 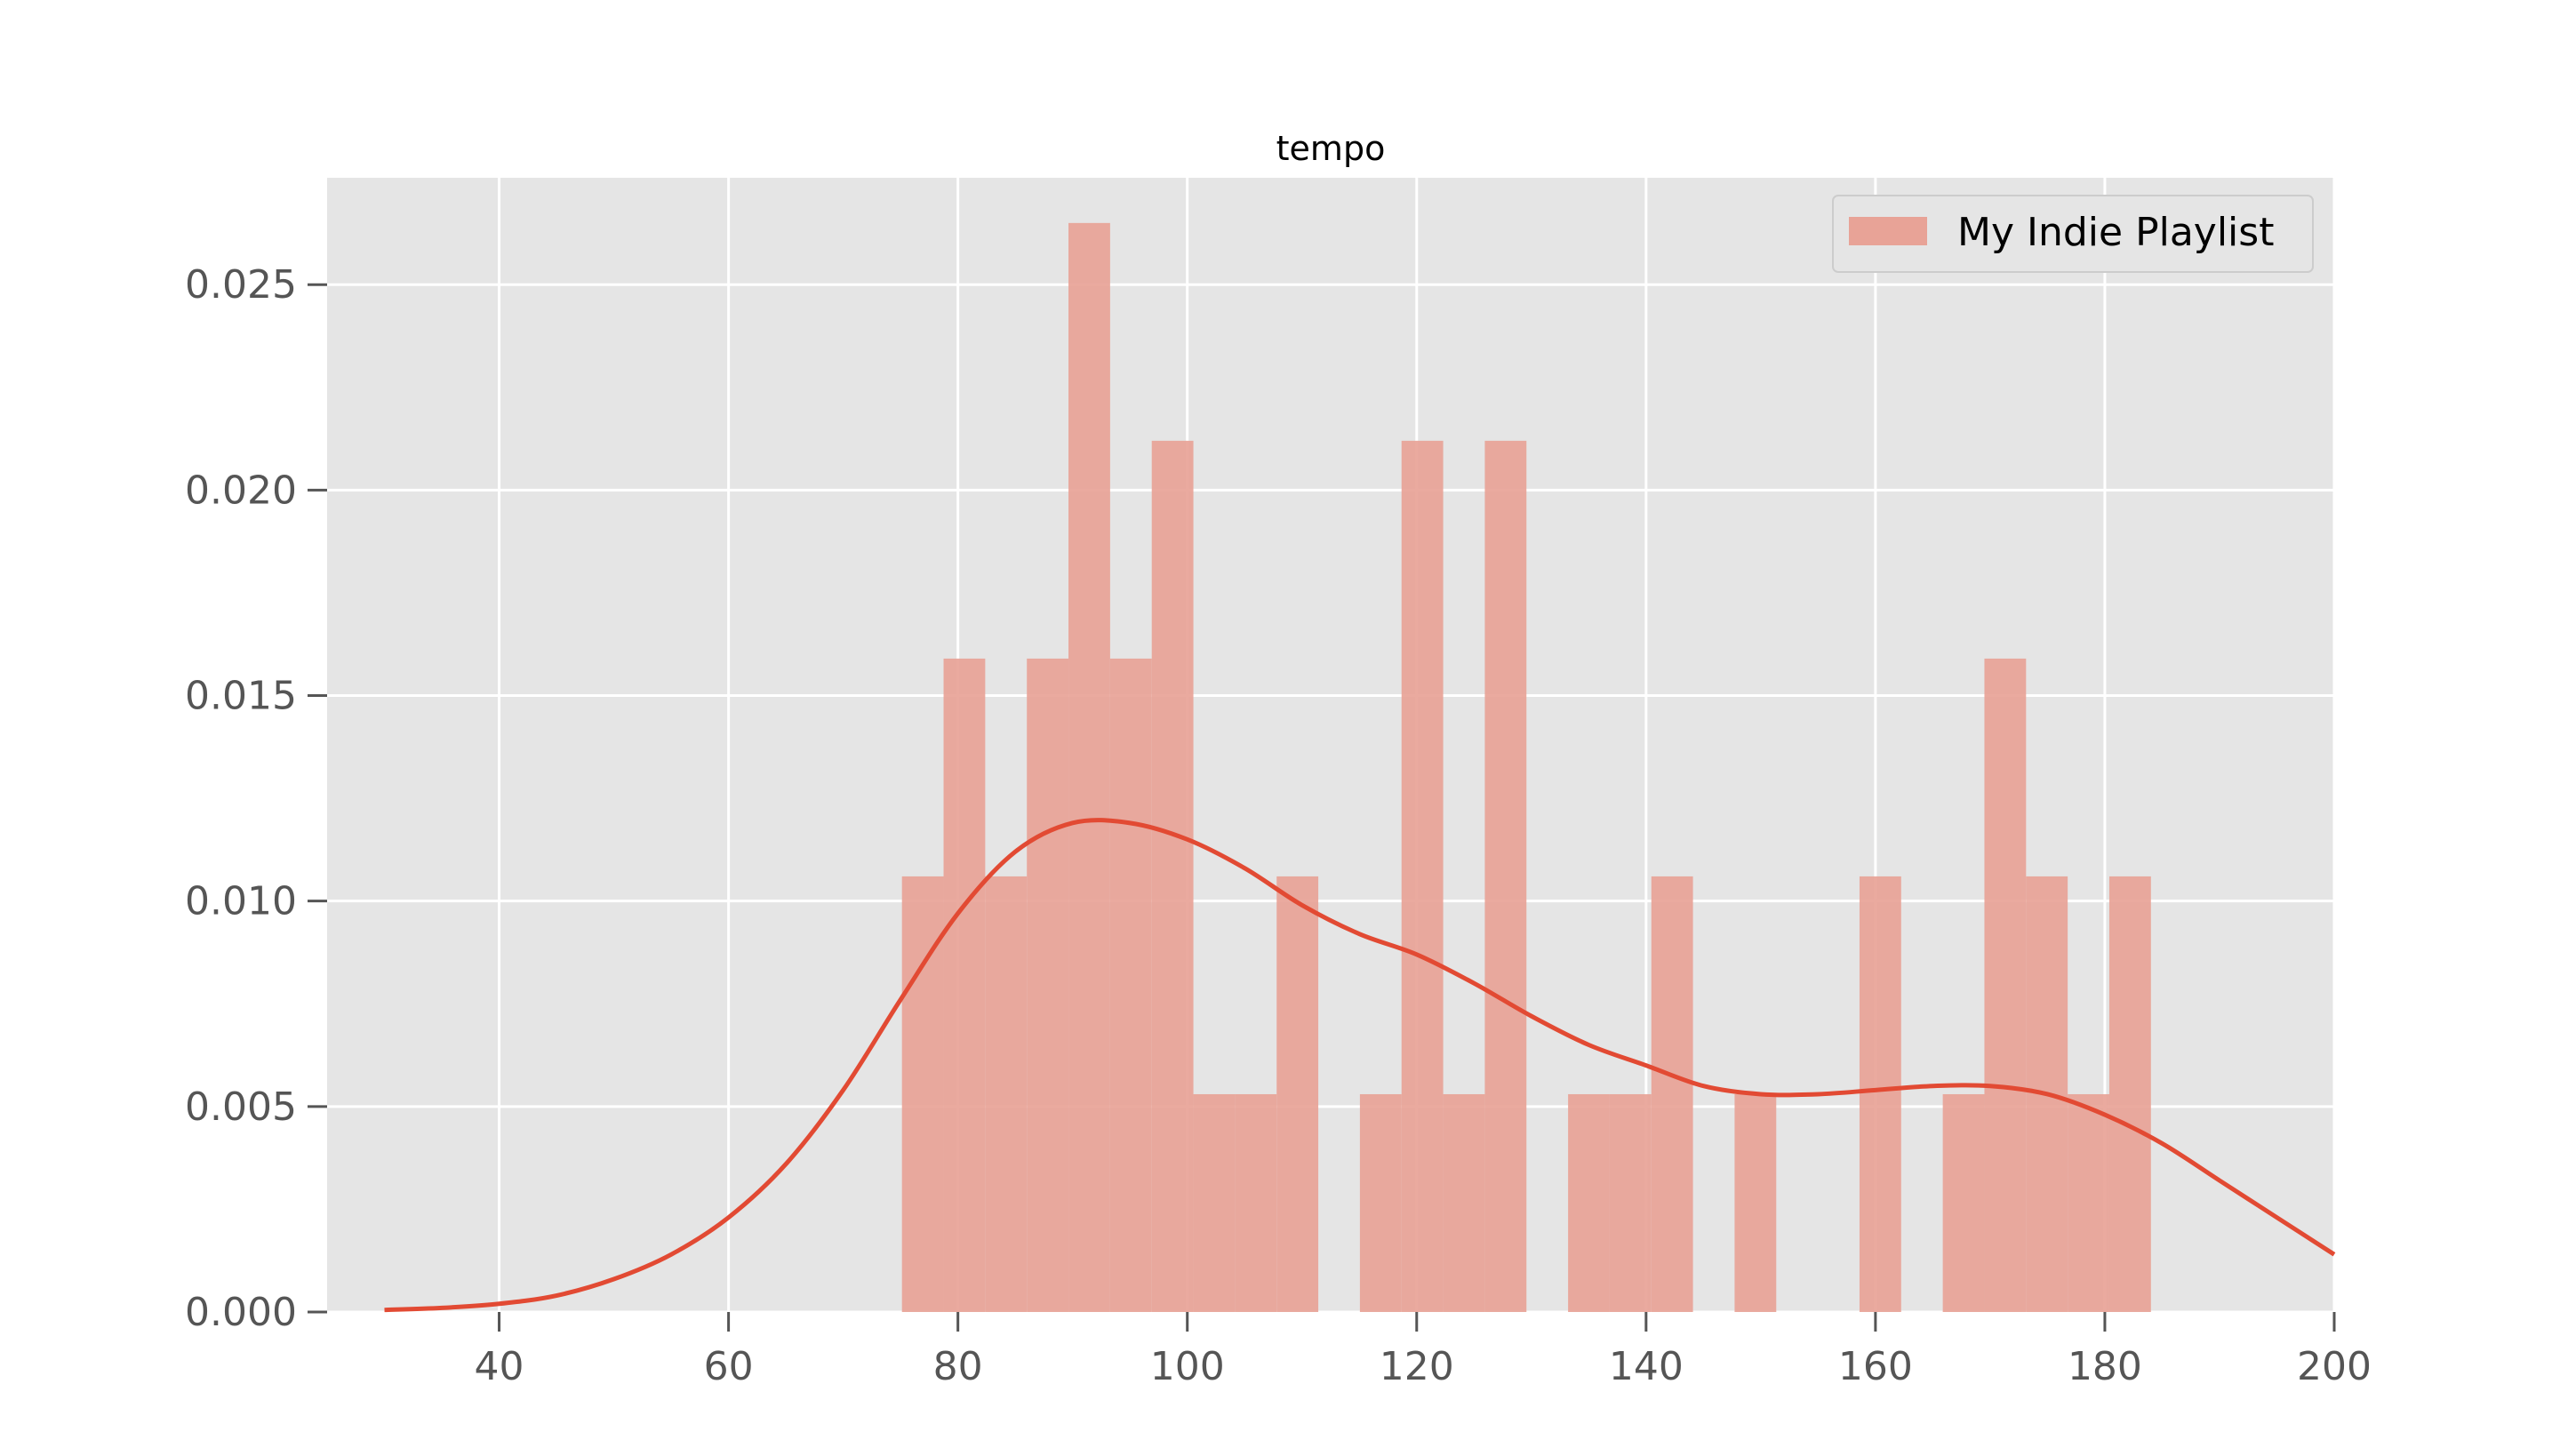 I want to click on x-tick-label: 40, so click(x=499, y=1366).